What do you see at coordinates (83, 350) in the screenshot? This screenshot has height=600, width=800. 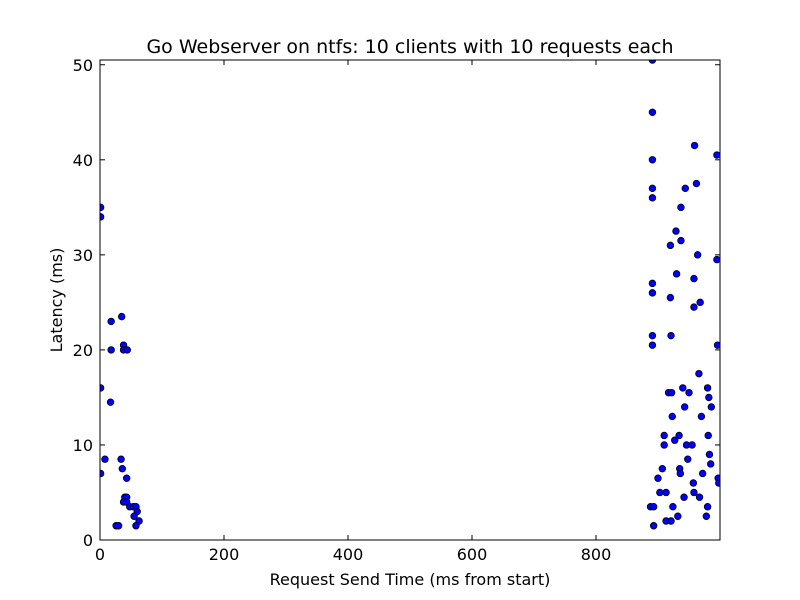 I see `y-tick-label: 20` at bounding box center [83, 350].